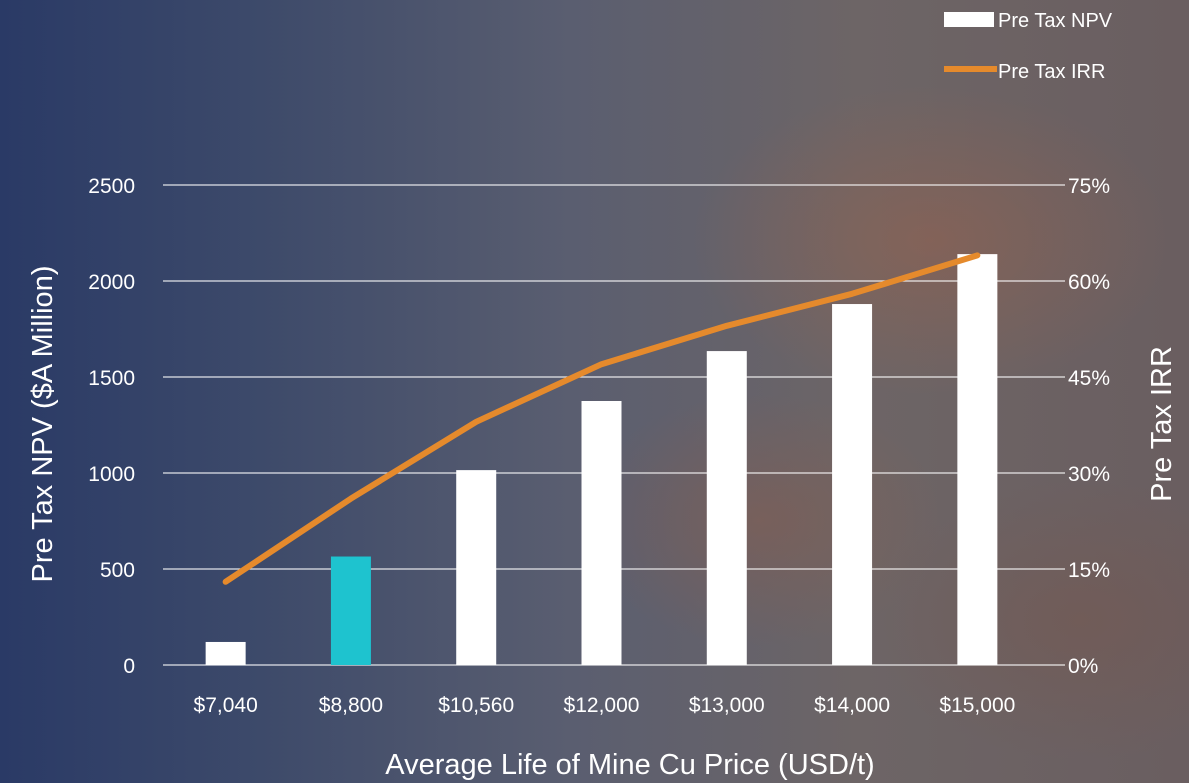 The width and height of the screenshot is (1189, 783). Describe the element at coordinates (226, 705) in the screenshot. I see `x-tick-label: $7,040` at that location.